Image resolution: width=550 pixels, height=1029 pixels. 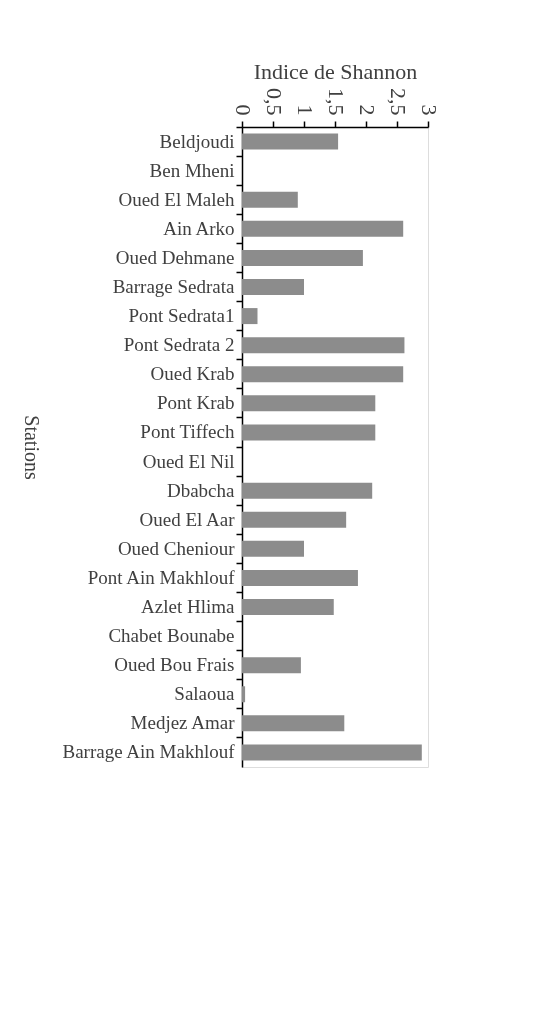 What do you see at coordinates (192, 374) in the screenshot?
I see `y-tick-label: Oued Krab` at bounding box center [192, 374].